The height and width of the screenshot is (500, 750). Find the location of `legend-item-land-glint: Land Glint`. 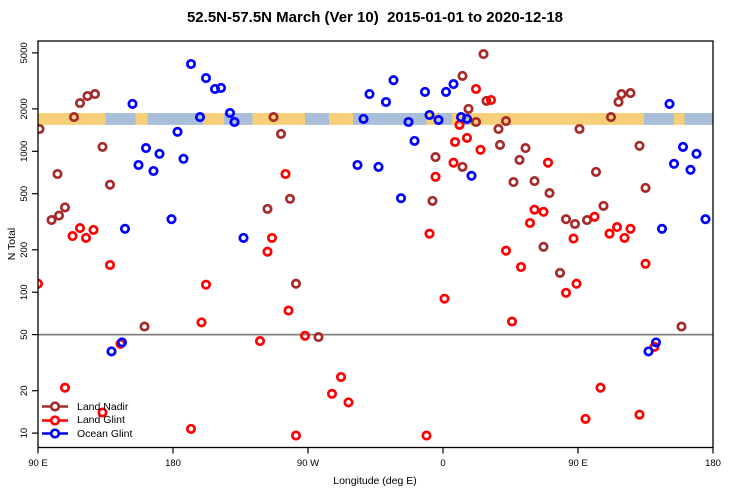

legend-item-land-glint: Land Glint is located at coordinates (87, 421).